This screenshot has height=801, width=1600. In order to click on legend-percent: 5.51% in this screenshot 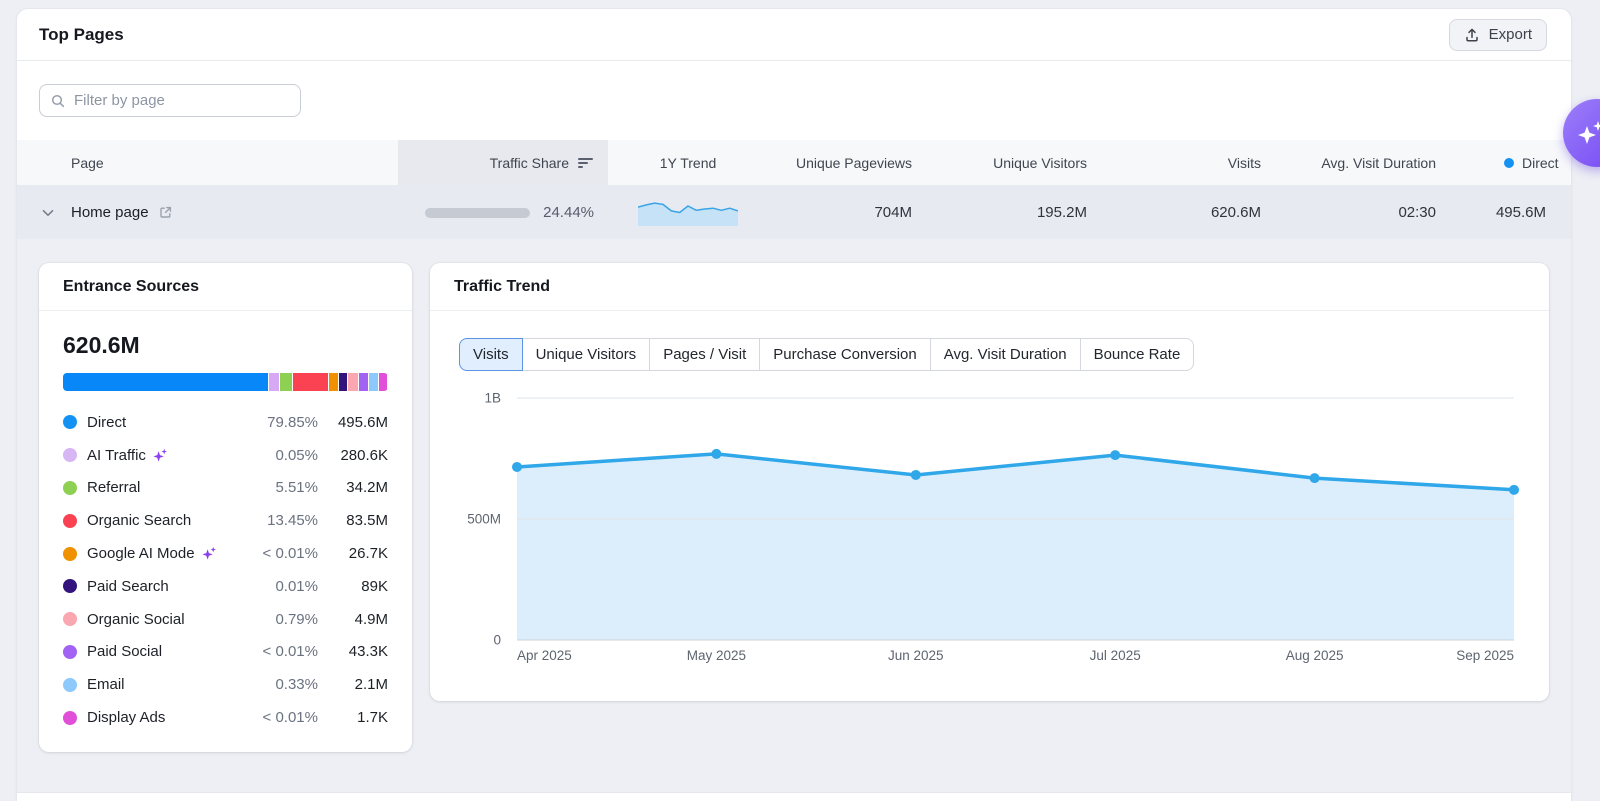, I will do `click(296, 488)`.